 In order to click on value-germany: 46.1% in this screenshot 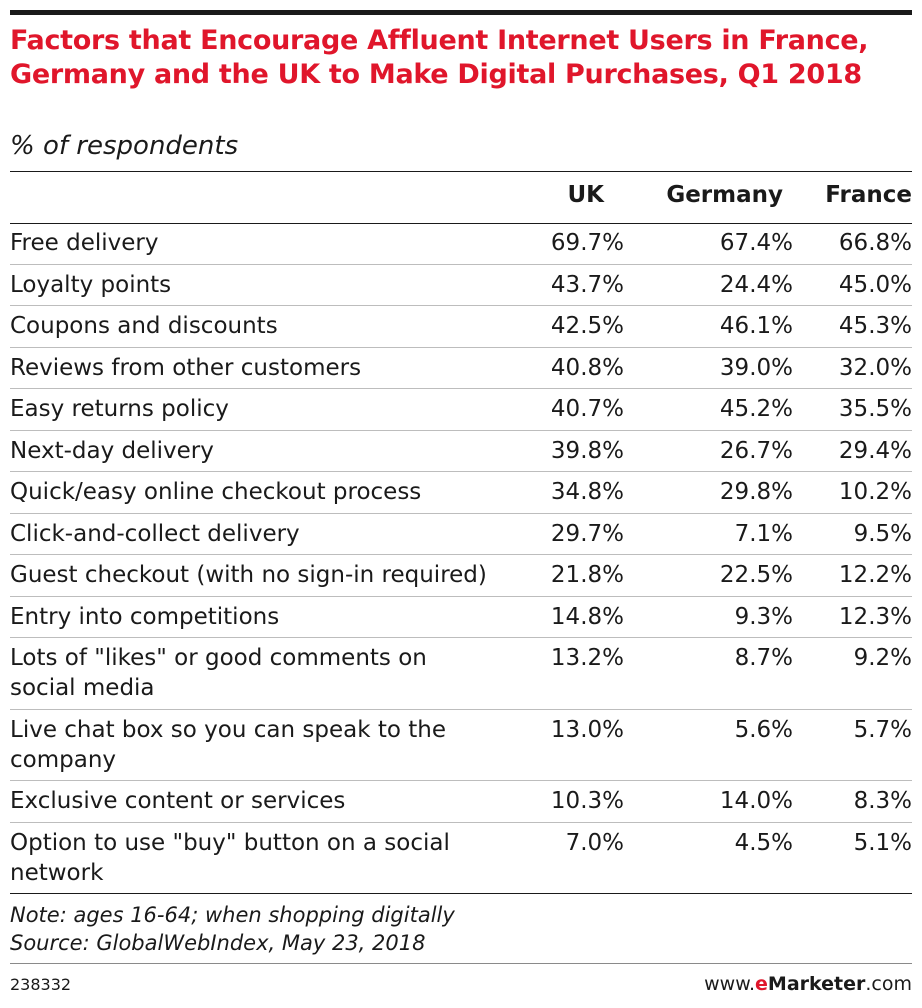, I will do `click(756, 326)`.